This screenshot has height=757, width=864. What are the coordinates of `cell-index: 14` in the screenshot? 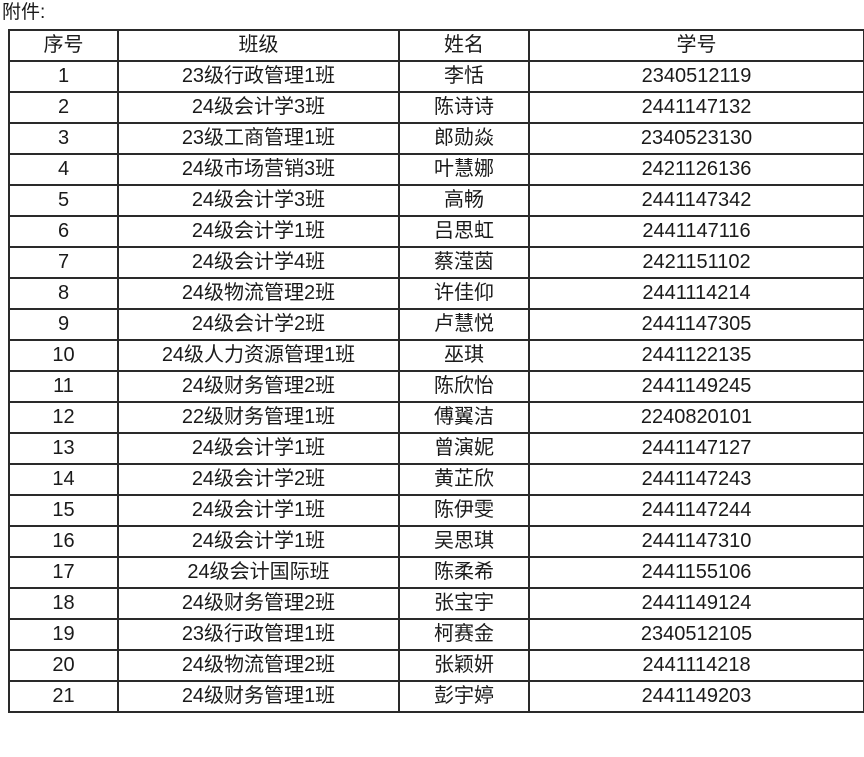 It's located at (63, 479).